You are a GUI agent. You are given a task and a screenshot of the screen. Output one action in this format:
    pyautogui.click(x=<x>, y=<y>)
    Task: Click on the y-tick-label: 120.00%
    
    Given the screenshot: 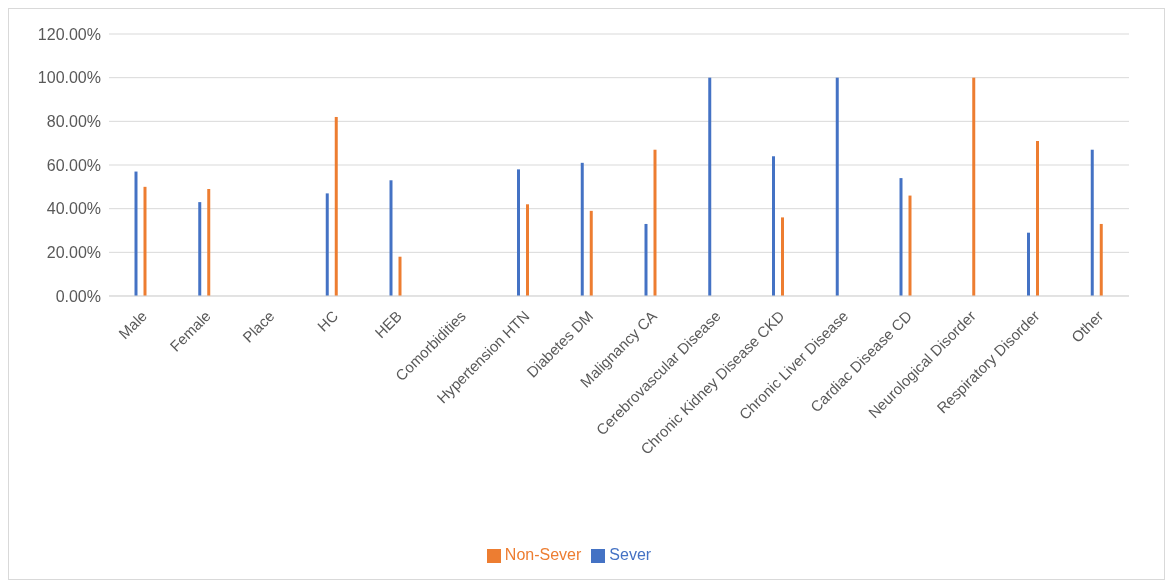 What is the action you would take?
    pyautogui.click(x=69, y=34)
    